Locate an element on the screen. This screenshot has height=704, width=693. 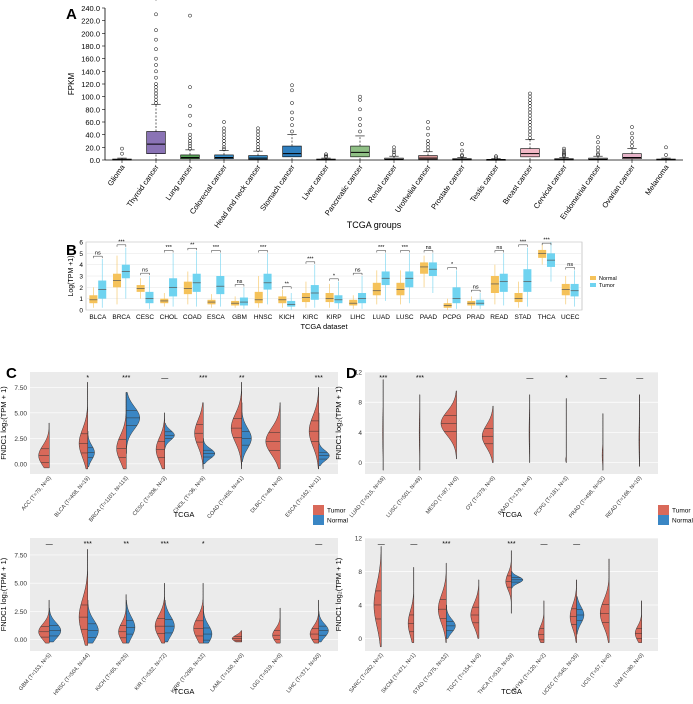
d2-x-axis-label: TCGA is located at coordinates (511, 691).